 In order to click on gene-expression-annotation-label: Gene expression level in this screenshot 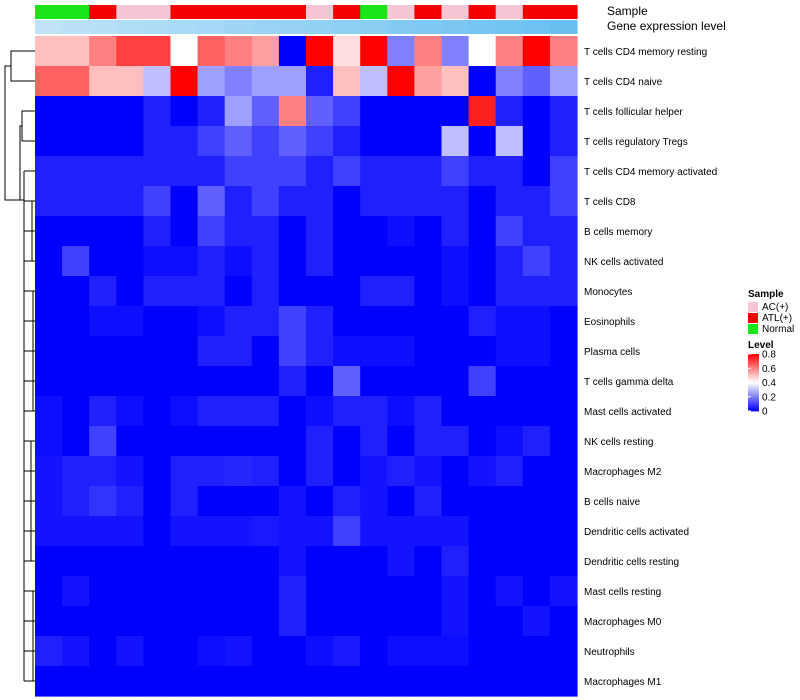, I will do `click(666, 26)`.